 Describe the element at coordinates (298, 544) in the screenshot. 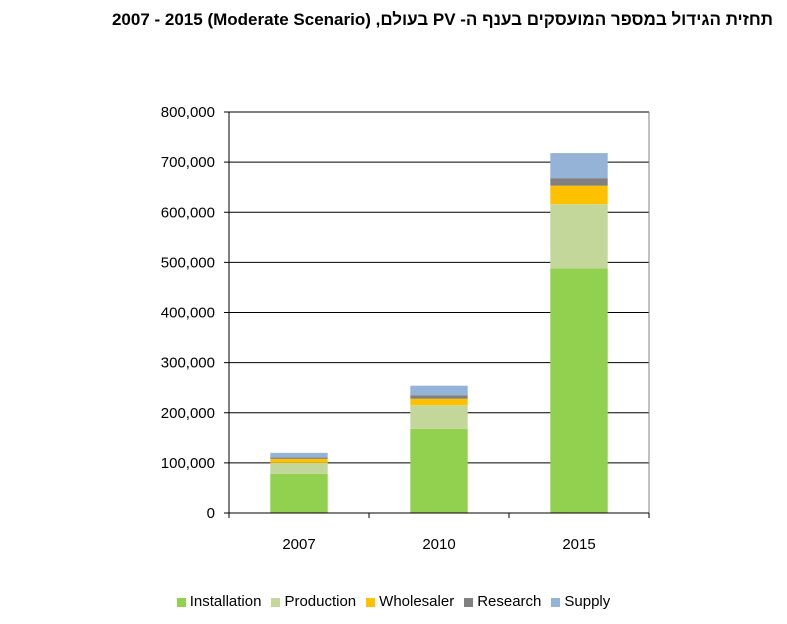

I see `x-tick-label: 2007` at that location.